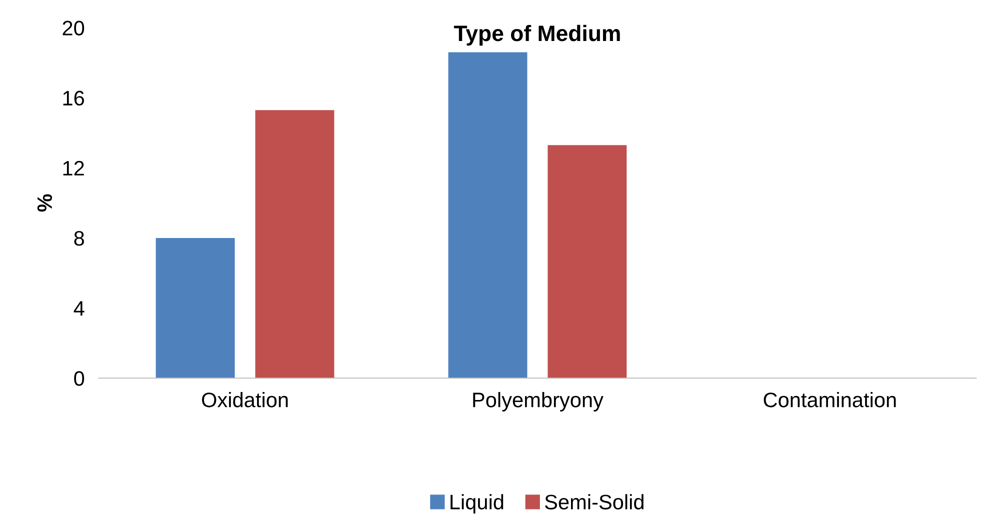 This screenshot has height=523, width=988. I want to click on y-tick-label: 12, so click(73, 168).